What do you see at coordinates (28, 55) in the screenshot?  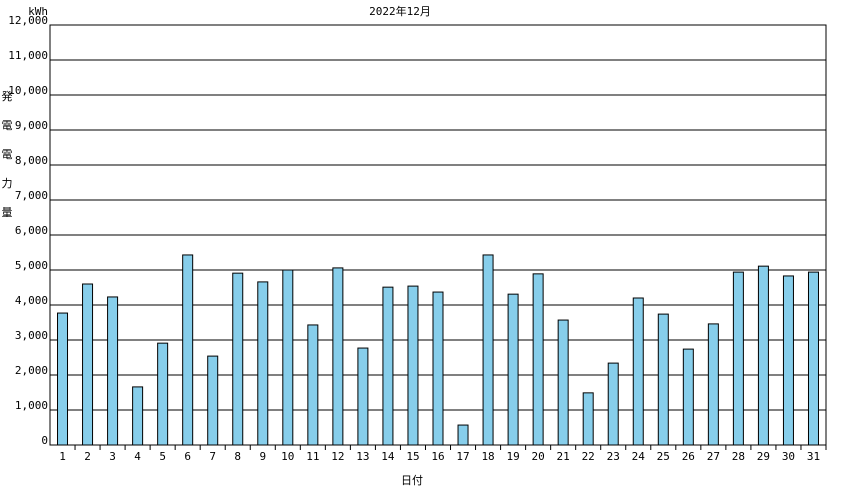 I see `y-tick-label: 11,000` at bounding box center [28, 55].